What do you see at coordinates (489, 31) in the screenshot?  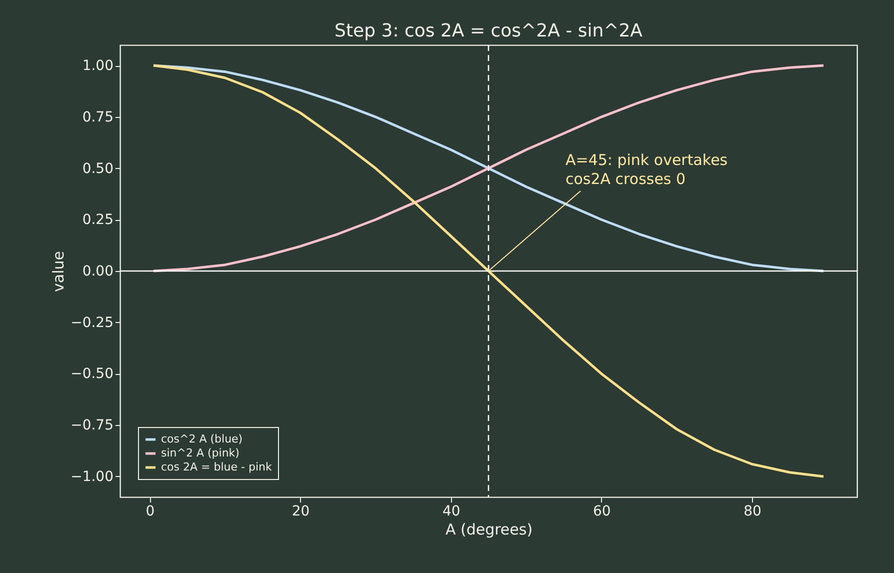 I see `chart-title: Step 3: cos 2A = cos^2A - sin^2A` at bounding box center [489, 31].